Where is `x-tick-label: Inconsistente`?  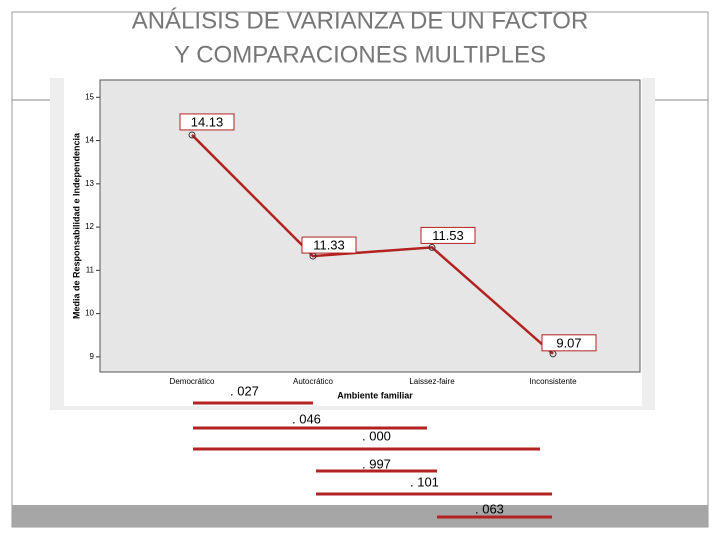
x-tick-label: Inconsistente is located at coordinates (553, 381).